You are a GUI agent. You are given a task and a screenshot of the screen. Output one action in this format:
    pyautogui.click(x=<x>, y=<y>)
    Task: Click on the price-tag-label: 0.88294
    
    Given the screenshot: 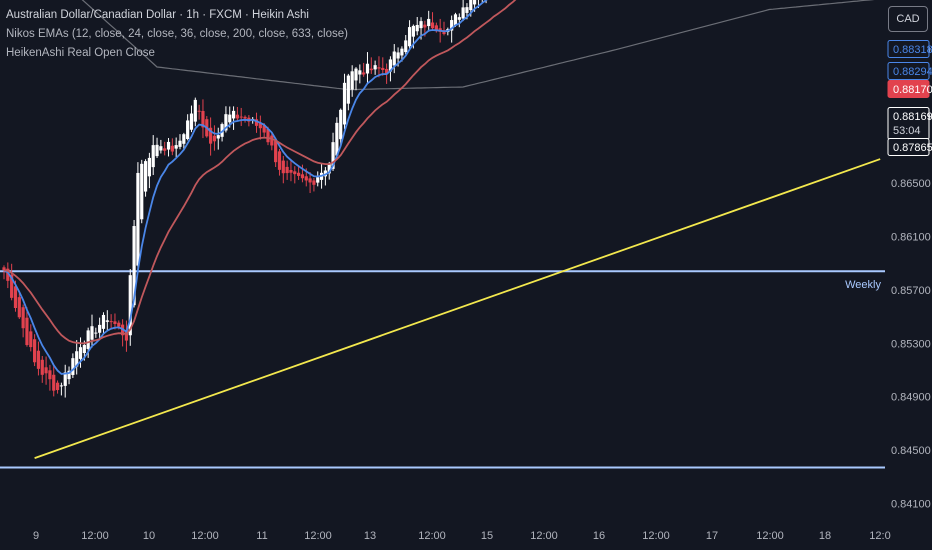 What is the action you would take?
    pyautogui.click(x=912, y=72)
    